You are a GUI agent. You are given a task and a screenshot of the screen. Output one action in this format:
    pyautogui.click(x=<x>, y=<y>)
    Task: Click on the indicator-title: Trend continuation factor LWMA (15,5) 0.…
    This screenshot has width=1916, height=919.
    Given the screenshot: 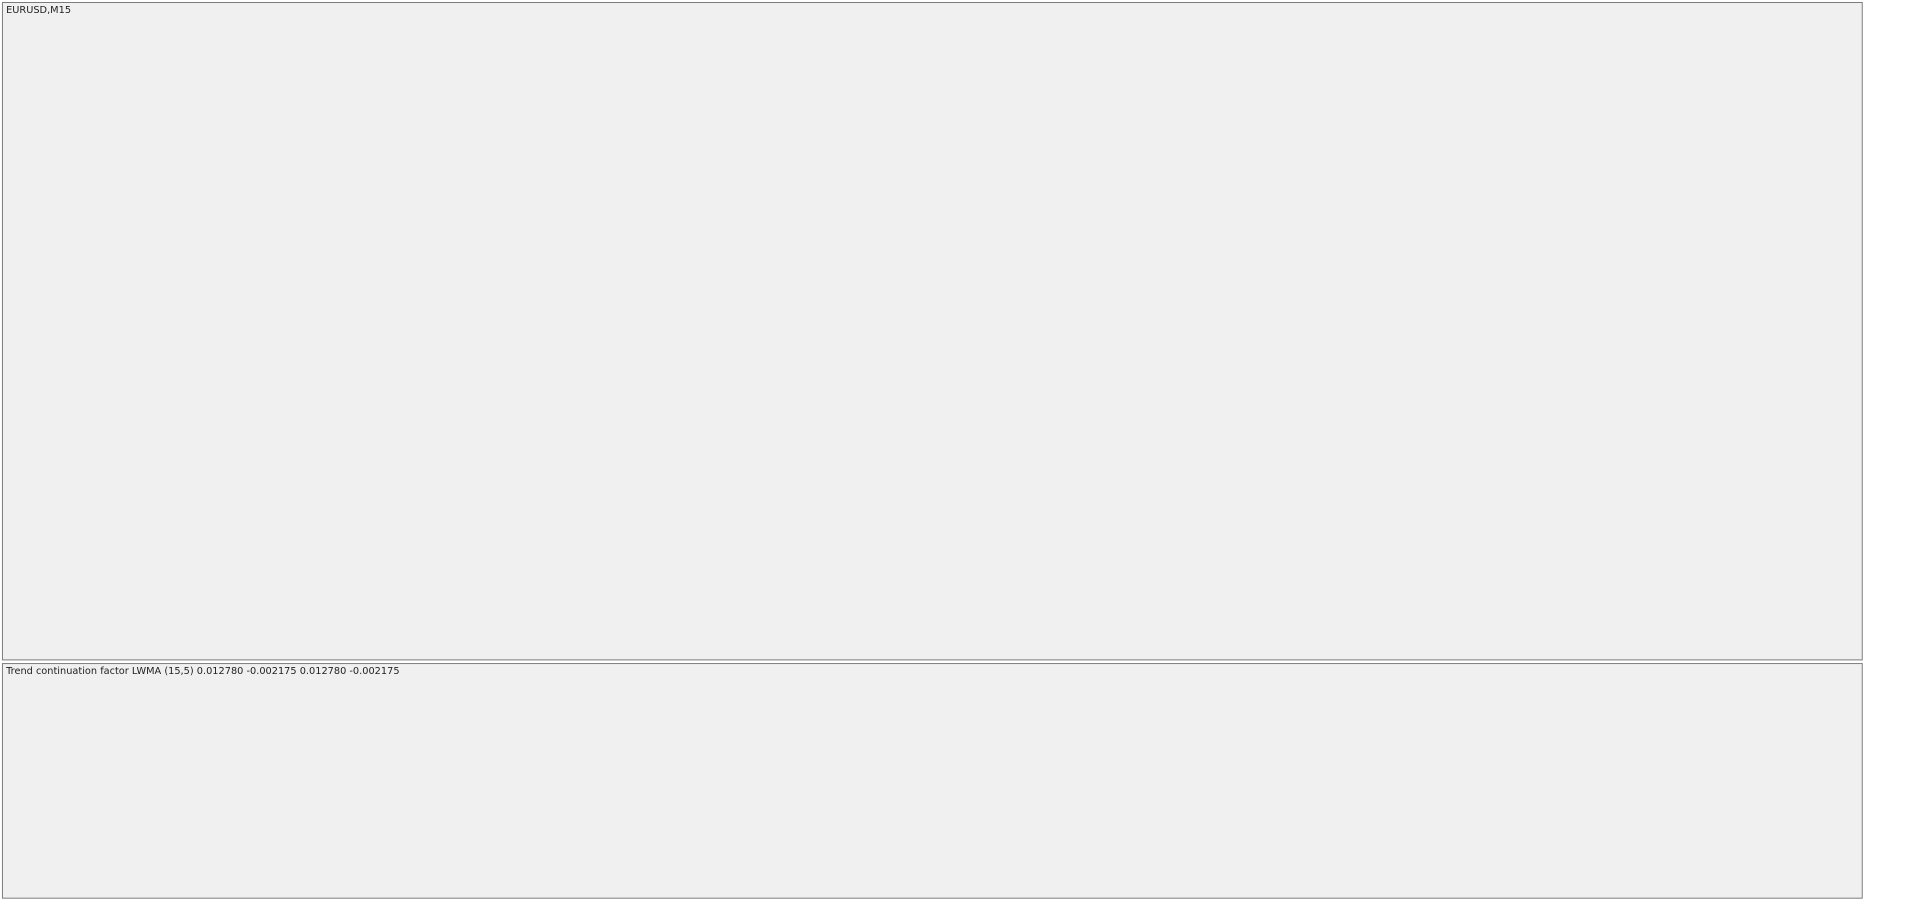 What is the action you would take?
    pyautogui.click(x=202, y=671)
    